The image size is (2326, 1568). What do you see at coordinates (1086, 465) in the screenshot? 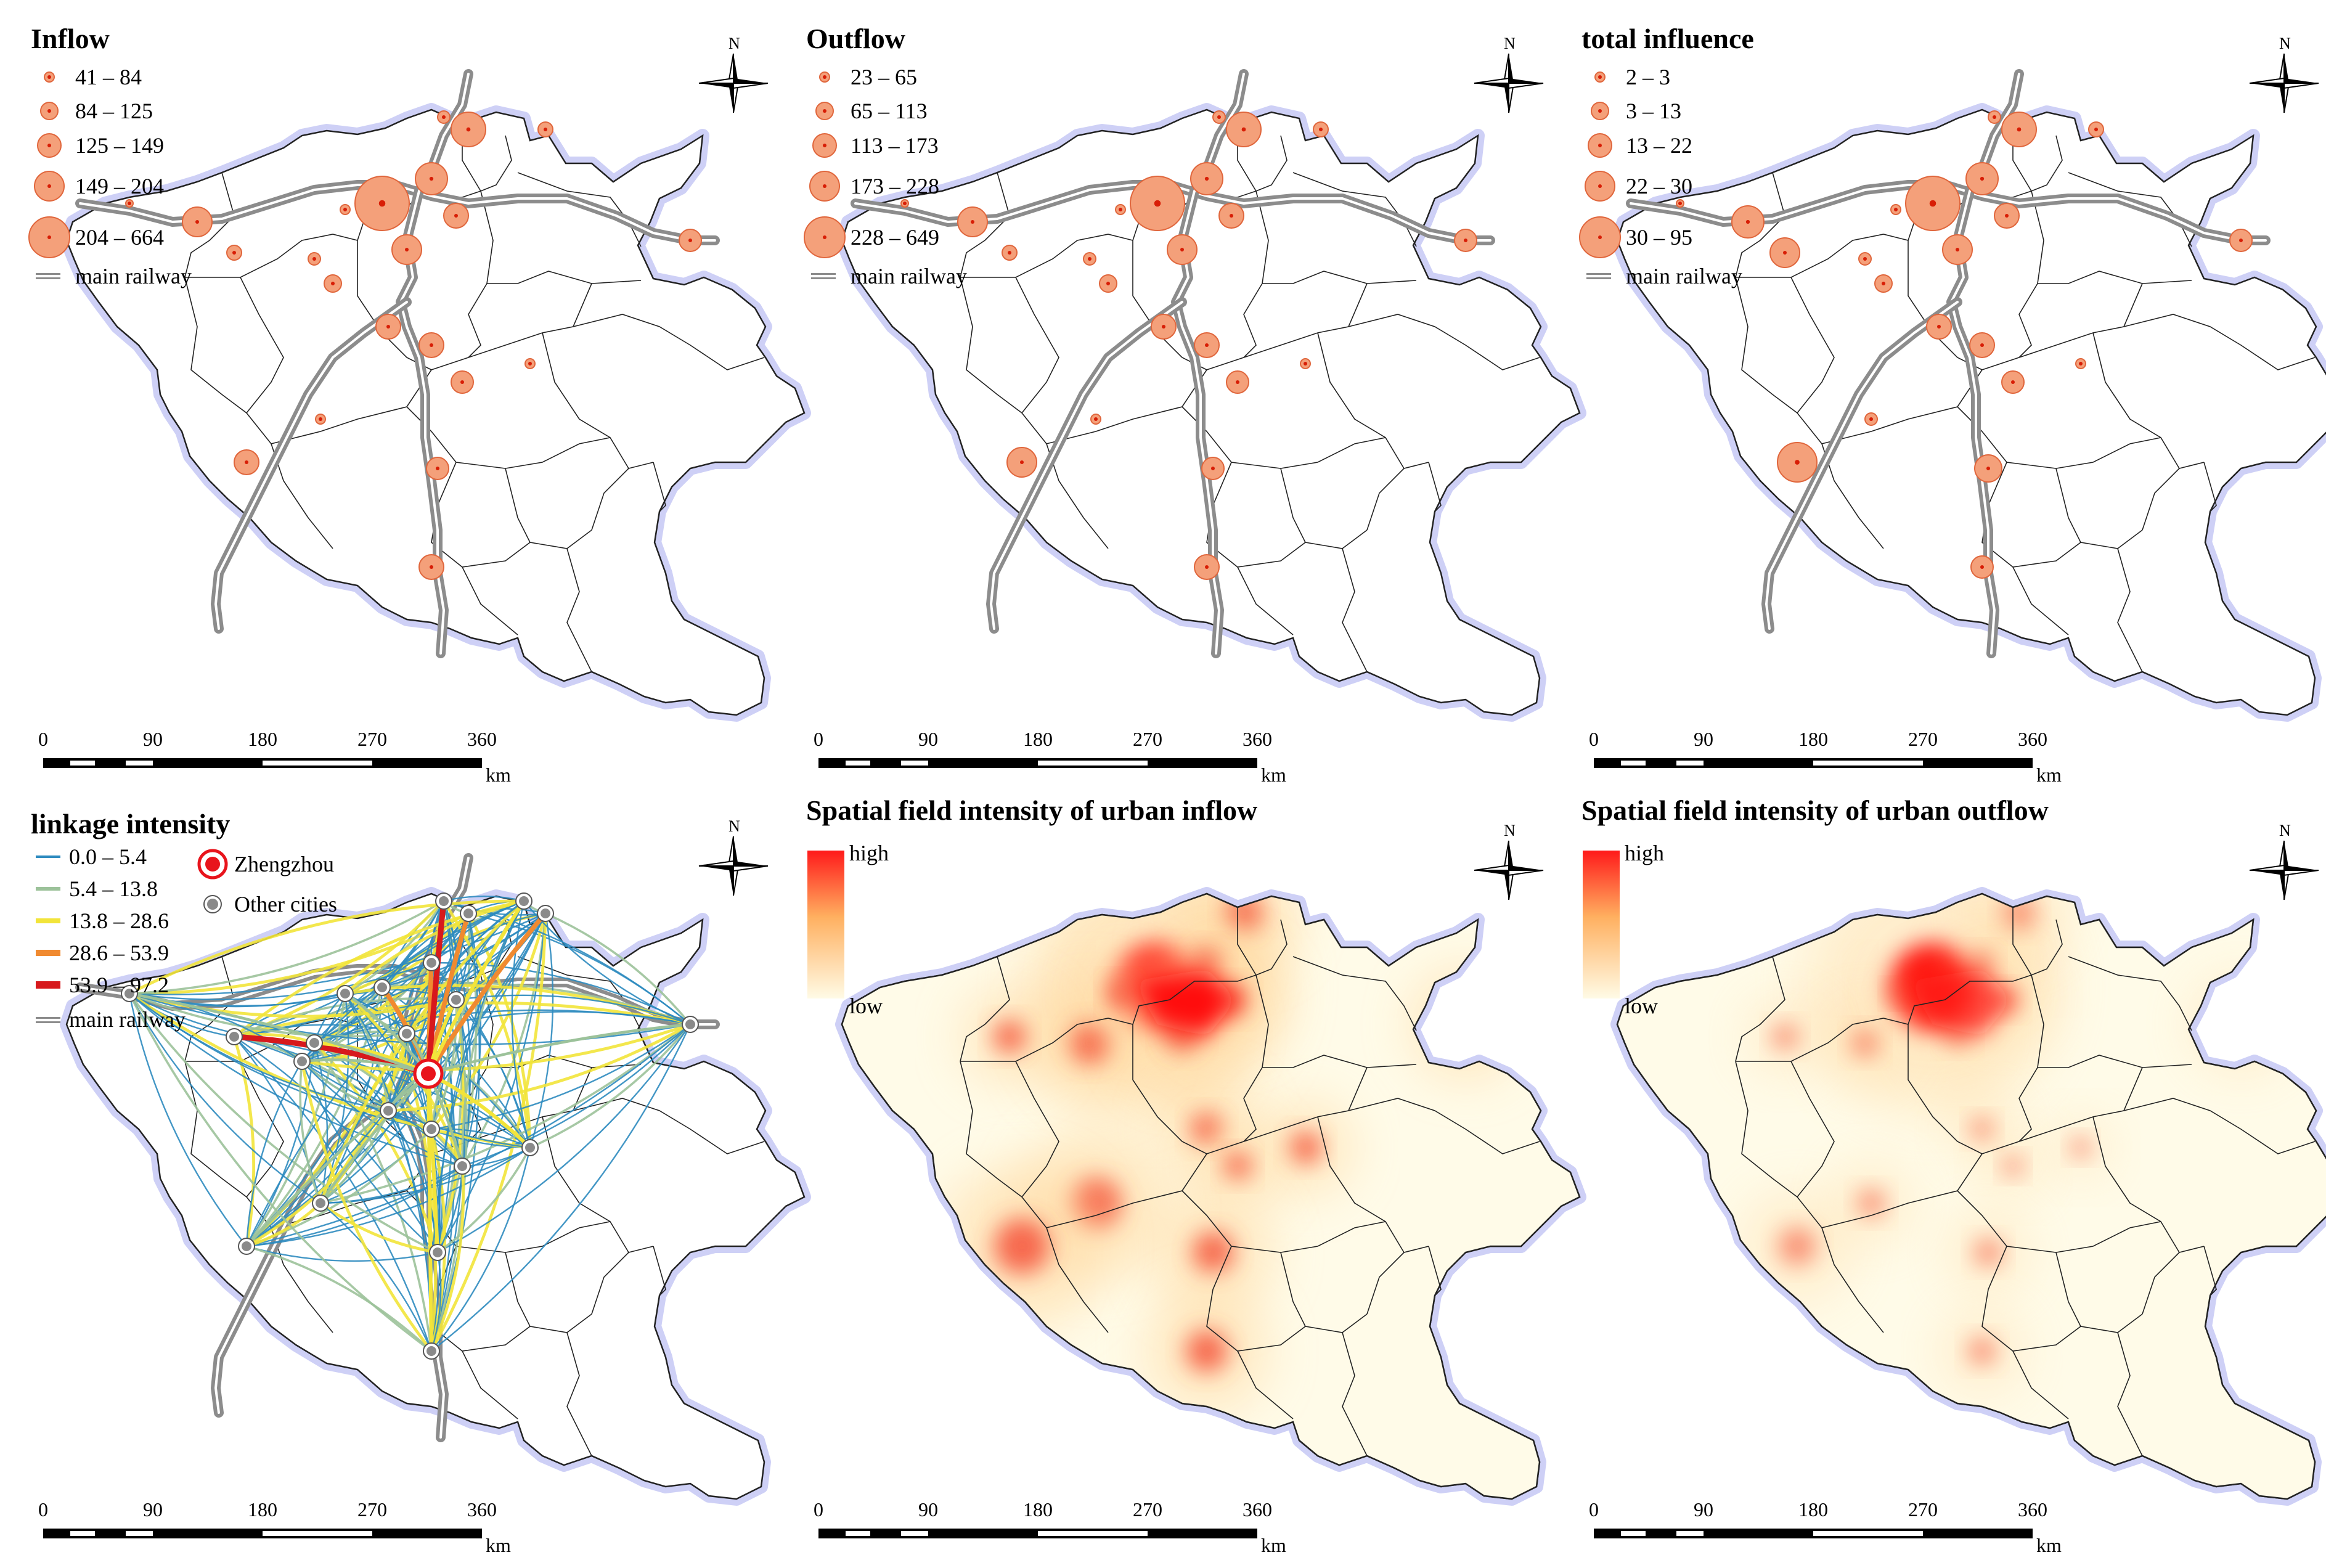
I see `main-railway-core` at bounding box center [1086, 465].